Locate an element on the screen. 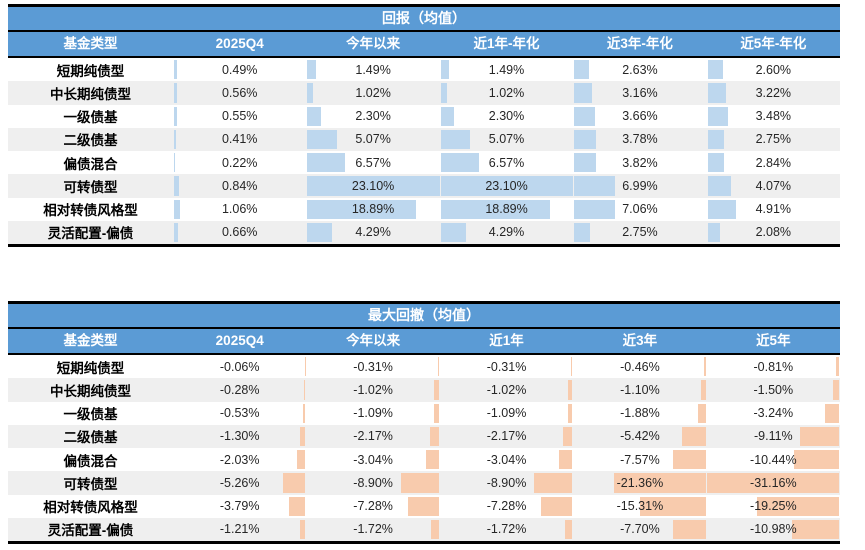 Image resolution: width=865 pixels, height=550 pixels. cell-value: -15.31% is located at coordinates (640, 506).